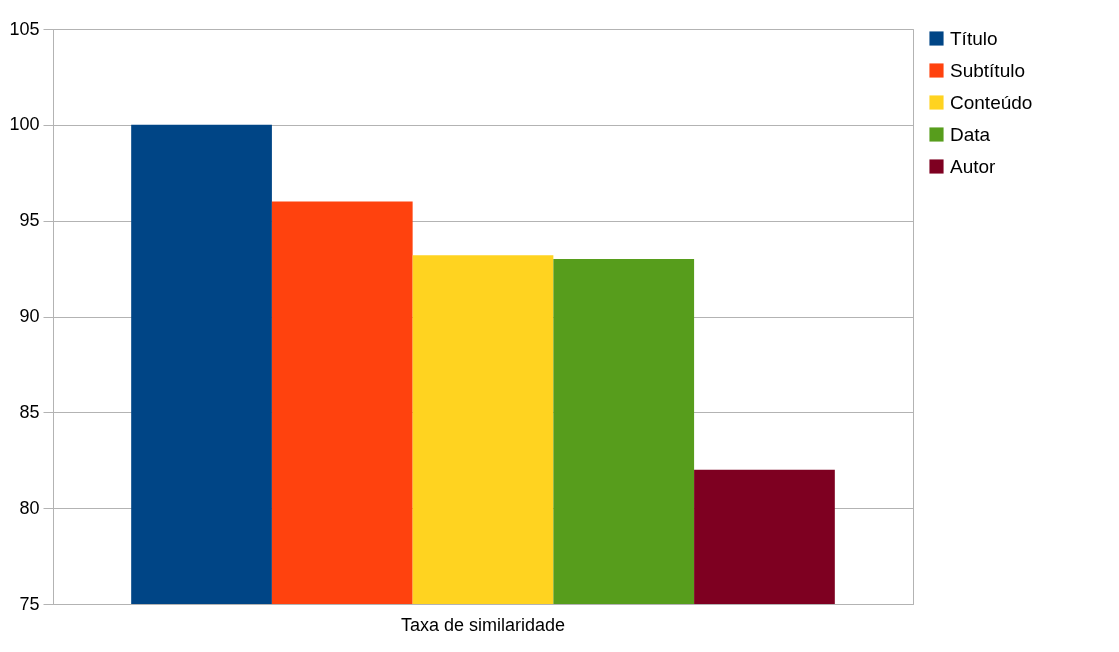 This screenshot has height=652, width=1119. What do you see at coordinates (987, 70) in the screenshot?
I see `legend-label: Subtítulo` at bounding box center [987, 70].